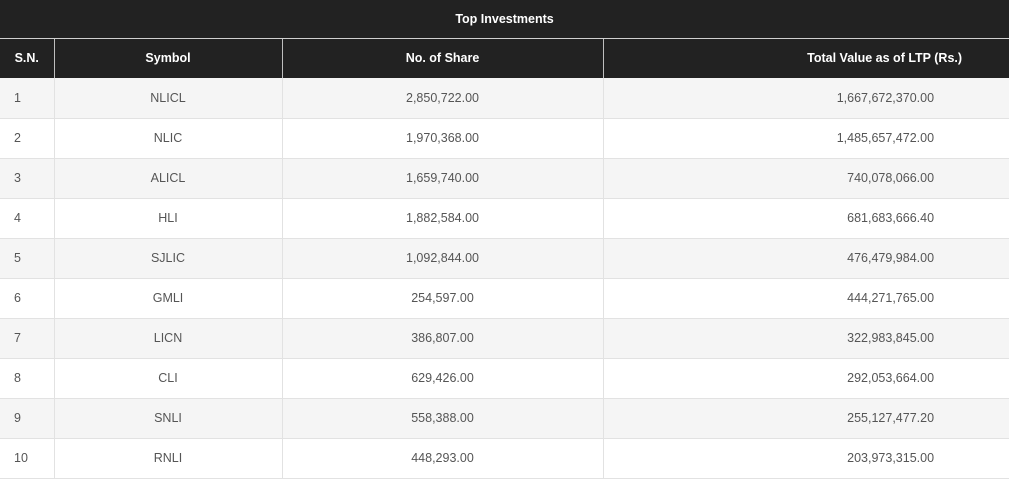 The height and width of the screenshot is (483, 1009). Describe the element at coordinates (442, 418) in the screenshot. I see `cell-shares: 558,388.00` at that location.